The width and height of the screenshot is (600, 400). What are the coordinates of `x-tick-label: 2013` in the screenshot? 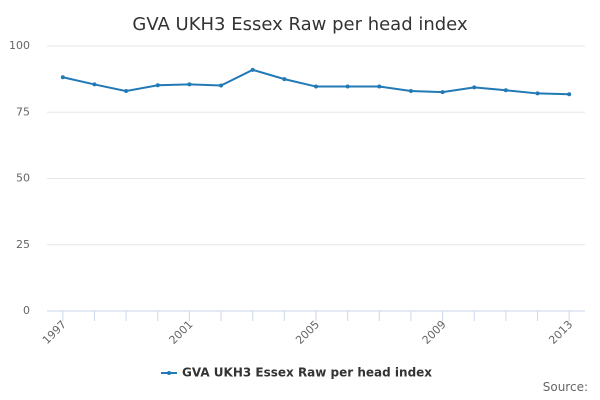 It's located at (560, 332).